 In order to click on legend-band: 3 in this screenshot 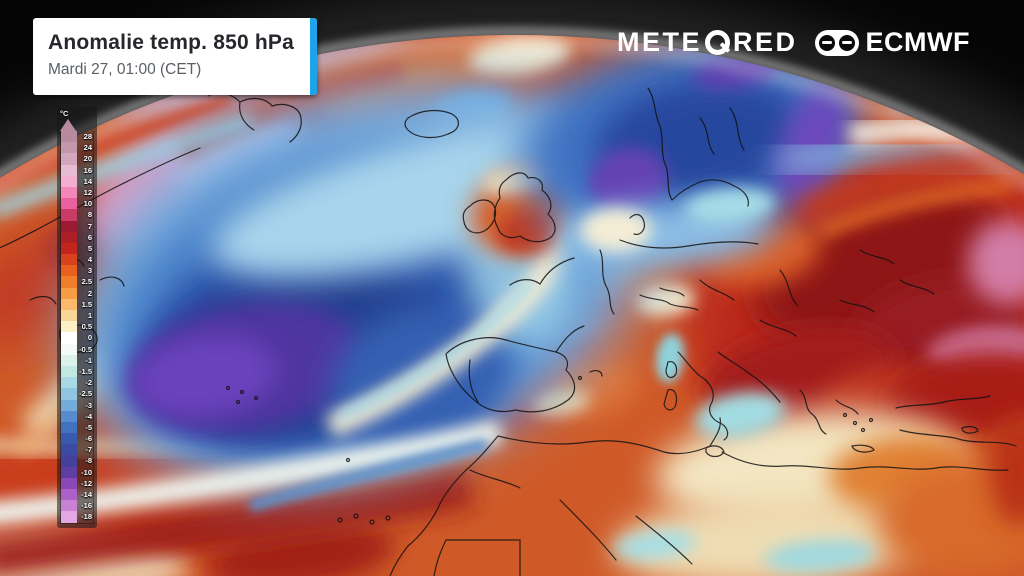, I will do `click(77, 271)`.